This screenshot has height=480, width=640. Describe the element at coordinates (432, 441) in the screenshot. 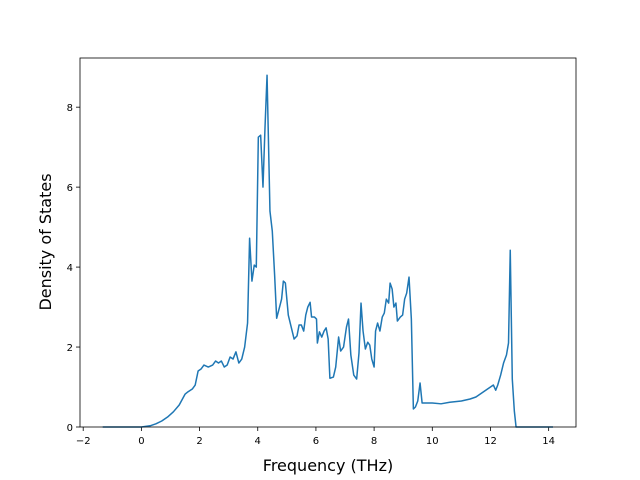

I see `x-tick-label: 10` at that location.